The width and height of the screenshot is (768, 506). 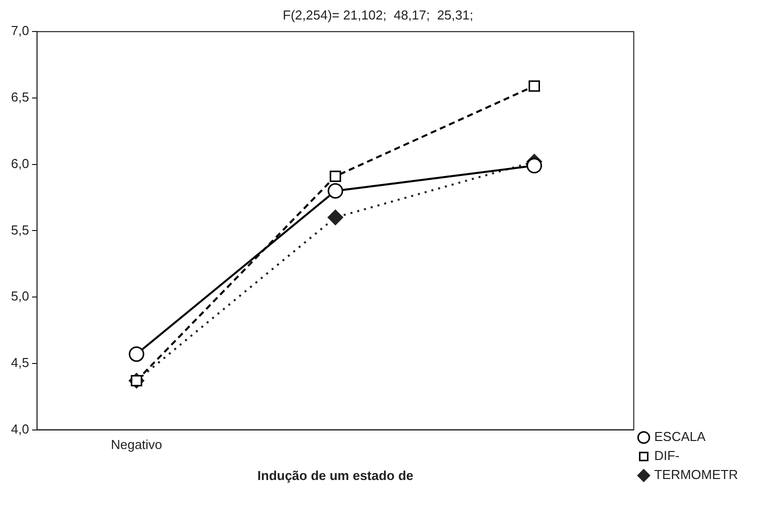 What do you see at coordinates (680, 436) in the screenshot?
I see `legend-label: ESCALA` at bounding box center [680, 436].